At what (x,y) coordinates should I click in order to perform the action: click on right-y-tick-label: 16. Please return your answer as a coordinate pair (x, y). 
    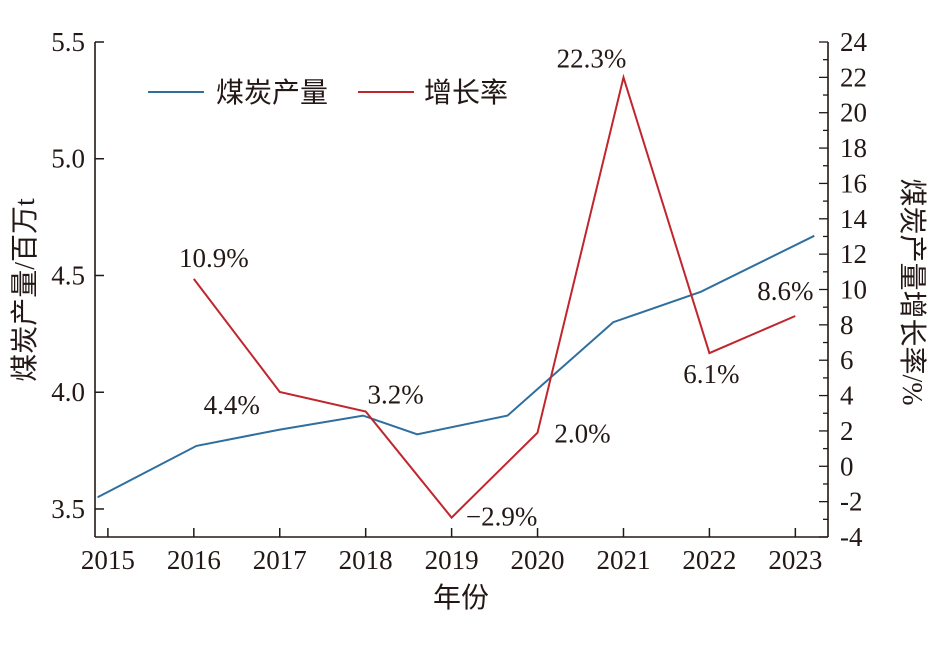
    Looking at the image, I should click on (853, 183).